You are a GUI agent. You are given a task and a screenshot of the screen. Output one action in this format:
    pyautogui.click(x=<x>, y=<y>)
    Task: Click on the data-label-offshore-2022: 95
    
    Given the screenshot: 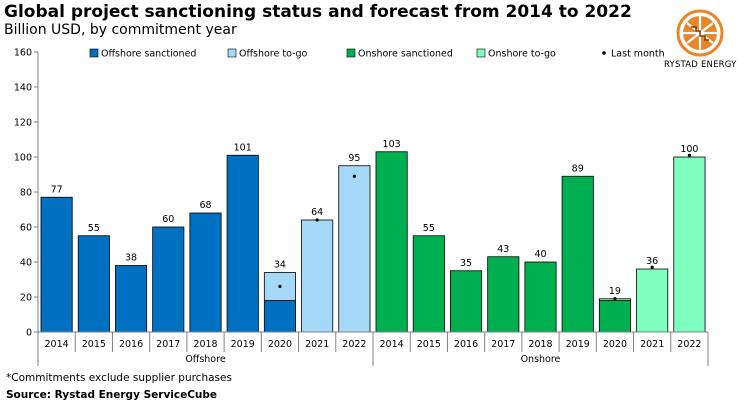 What is the action you would take?
    pyautogui.click(x=354, y=158)
    